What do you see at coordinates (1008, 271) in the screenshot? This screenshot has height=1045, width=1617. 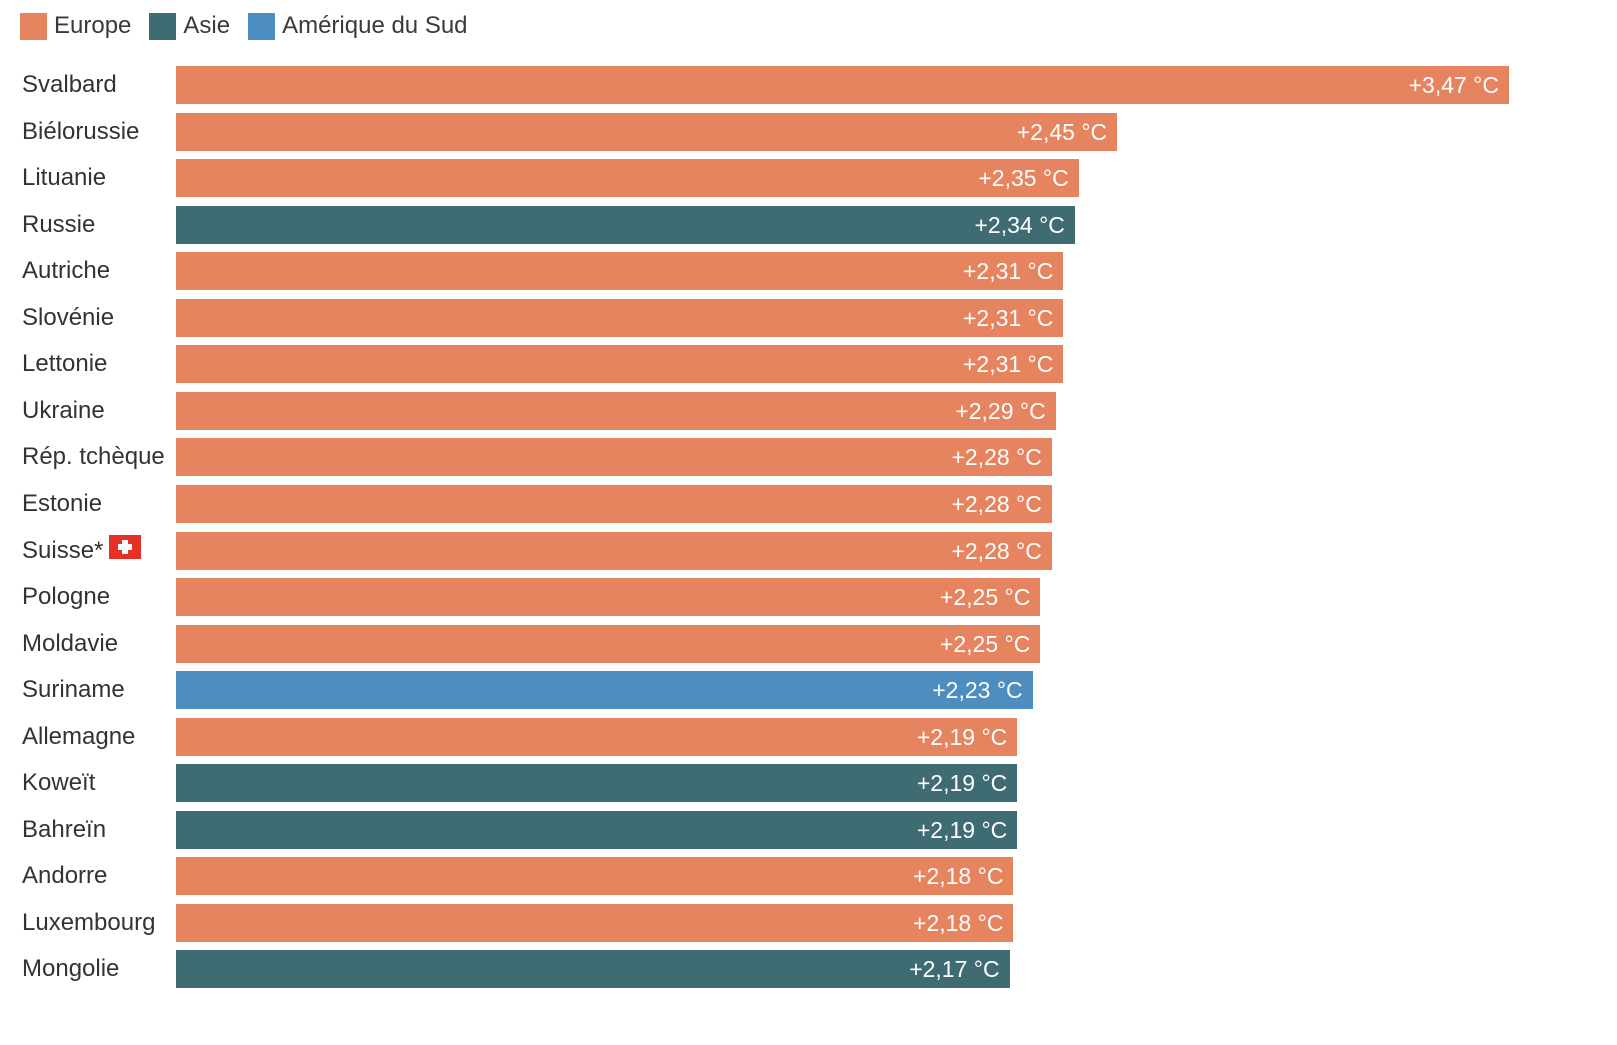 I see `data-label-autriche: +2,31 °C` at bounding box center [1008, 271].